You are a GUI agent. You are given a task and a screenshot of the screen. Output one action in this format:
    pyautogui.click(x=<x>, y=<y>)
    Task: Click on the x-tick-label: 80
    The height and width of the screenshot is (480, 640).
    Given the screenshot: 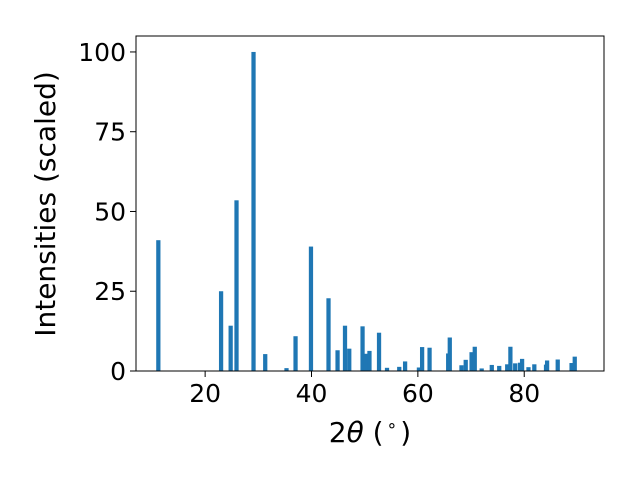 What is the action you would take?
    pyautogui.click(x=524, y=393)
    